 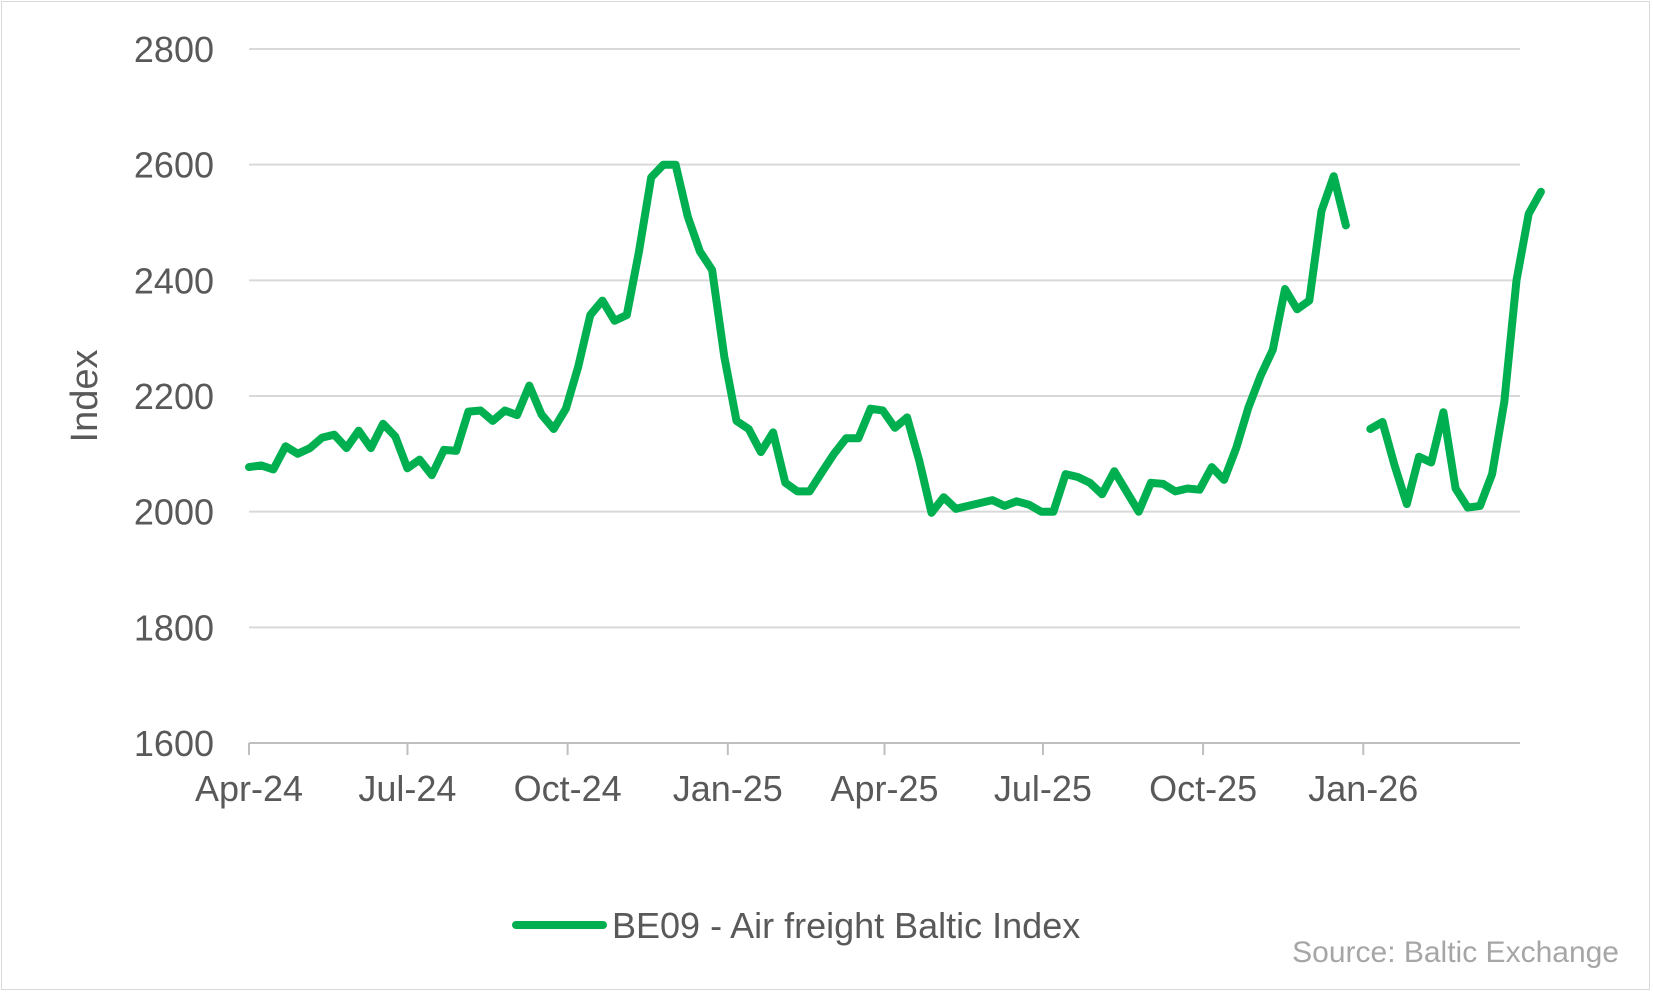 I want to click on y-tick-label: 2400, so click(x=174, y=280).